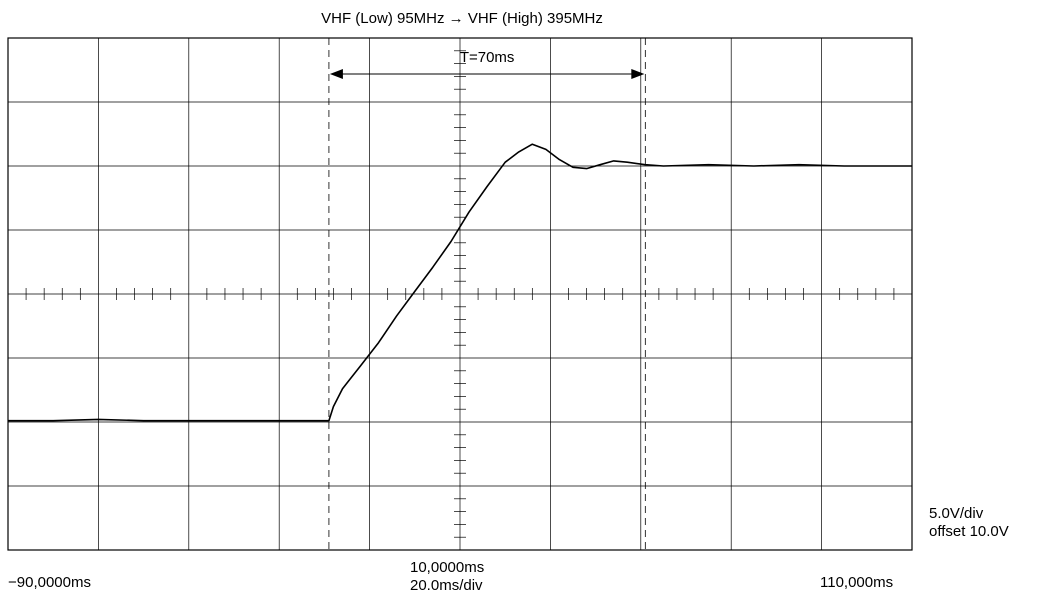 The width and height of the screenshot is (1041, 604). Describe the element at coordinates (956, 513) in the screenshot. I see `volts-per-div-label: 5.0V/div` at that location.